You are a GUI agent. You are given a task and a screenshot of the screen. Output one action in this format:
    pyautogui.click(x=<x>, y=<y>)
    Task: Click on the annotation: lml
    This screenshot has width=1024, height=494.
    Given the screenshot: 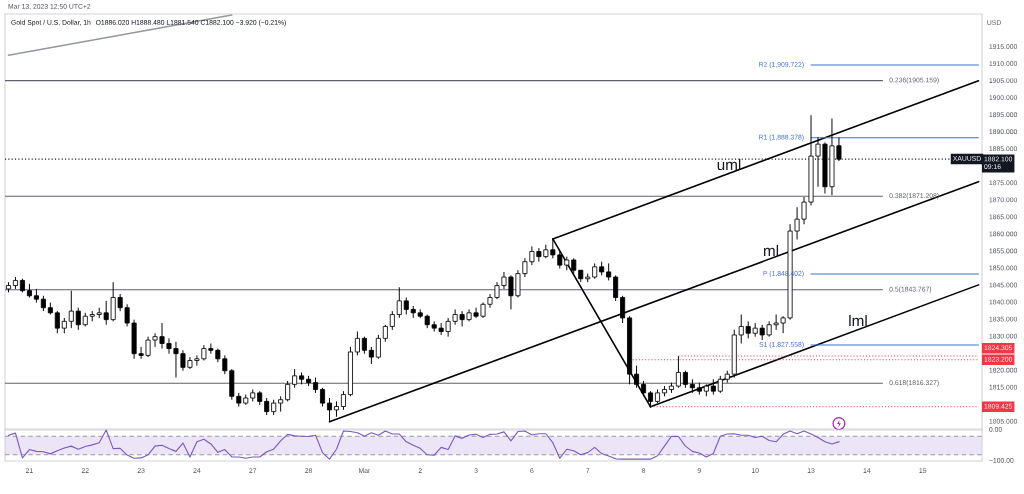 What is the action you would take?
    pyautogui.click(x=858, y=320)
    